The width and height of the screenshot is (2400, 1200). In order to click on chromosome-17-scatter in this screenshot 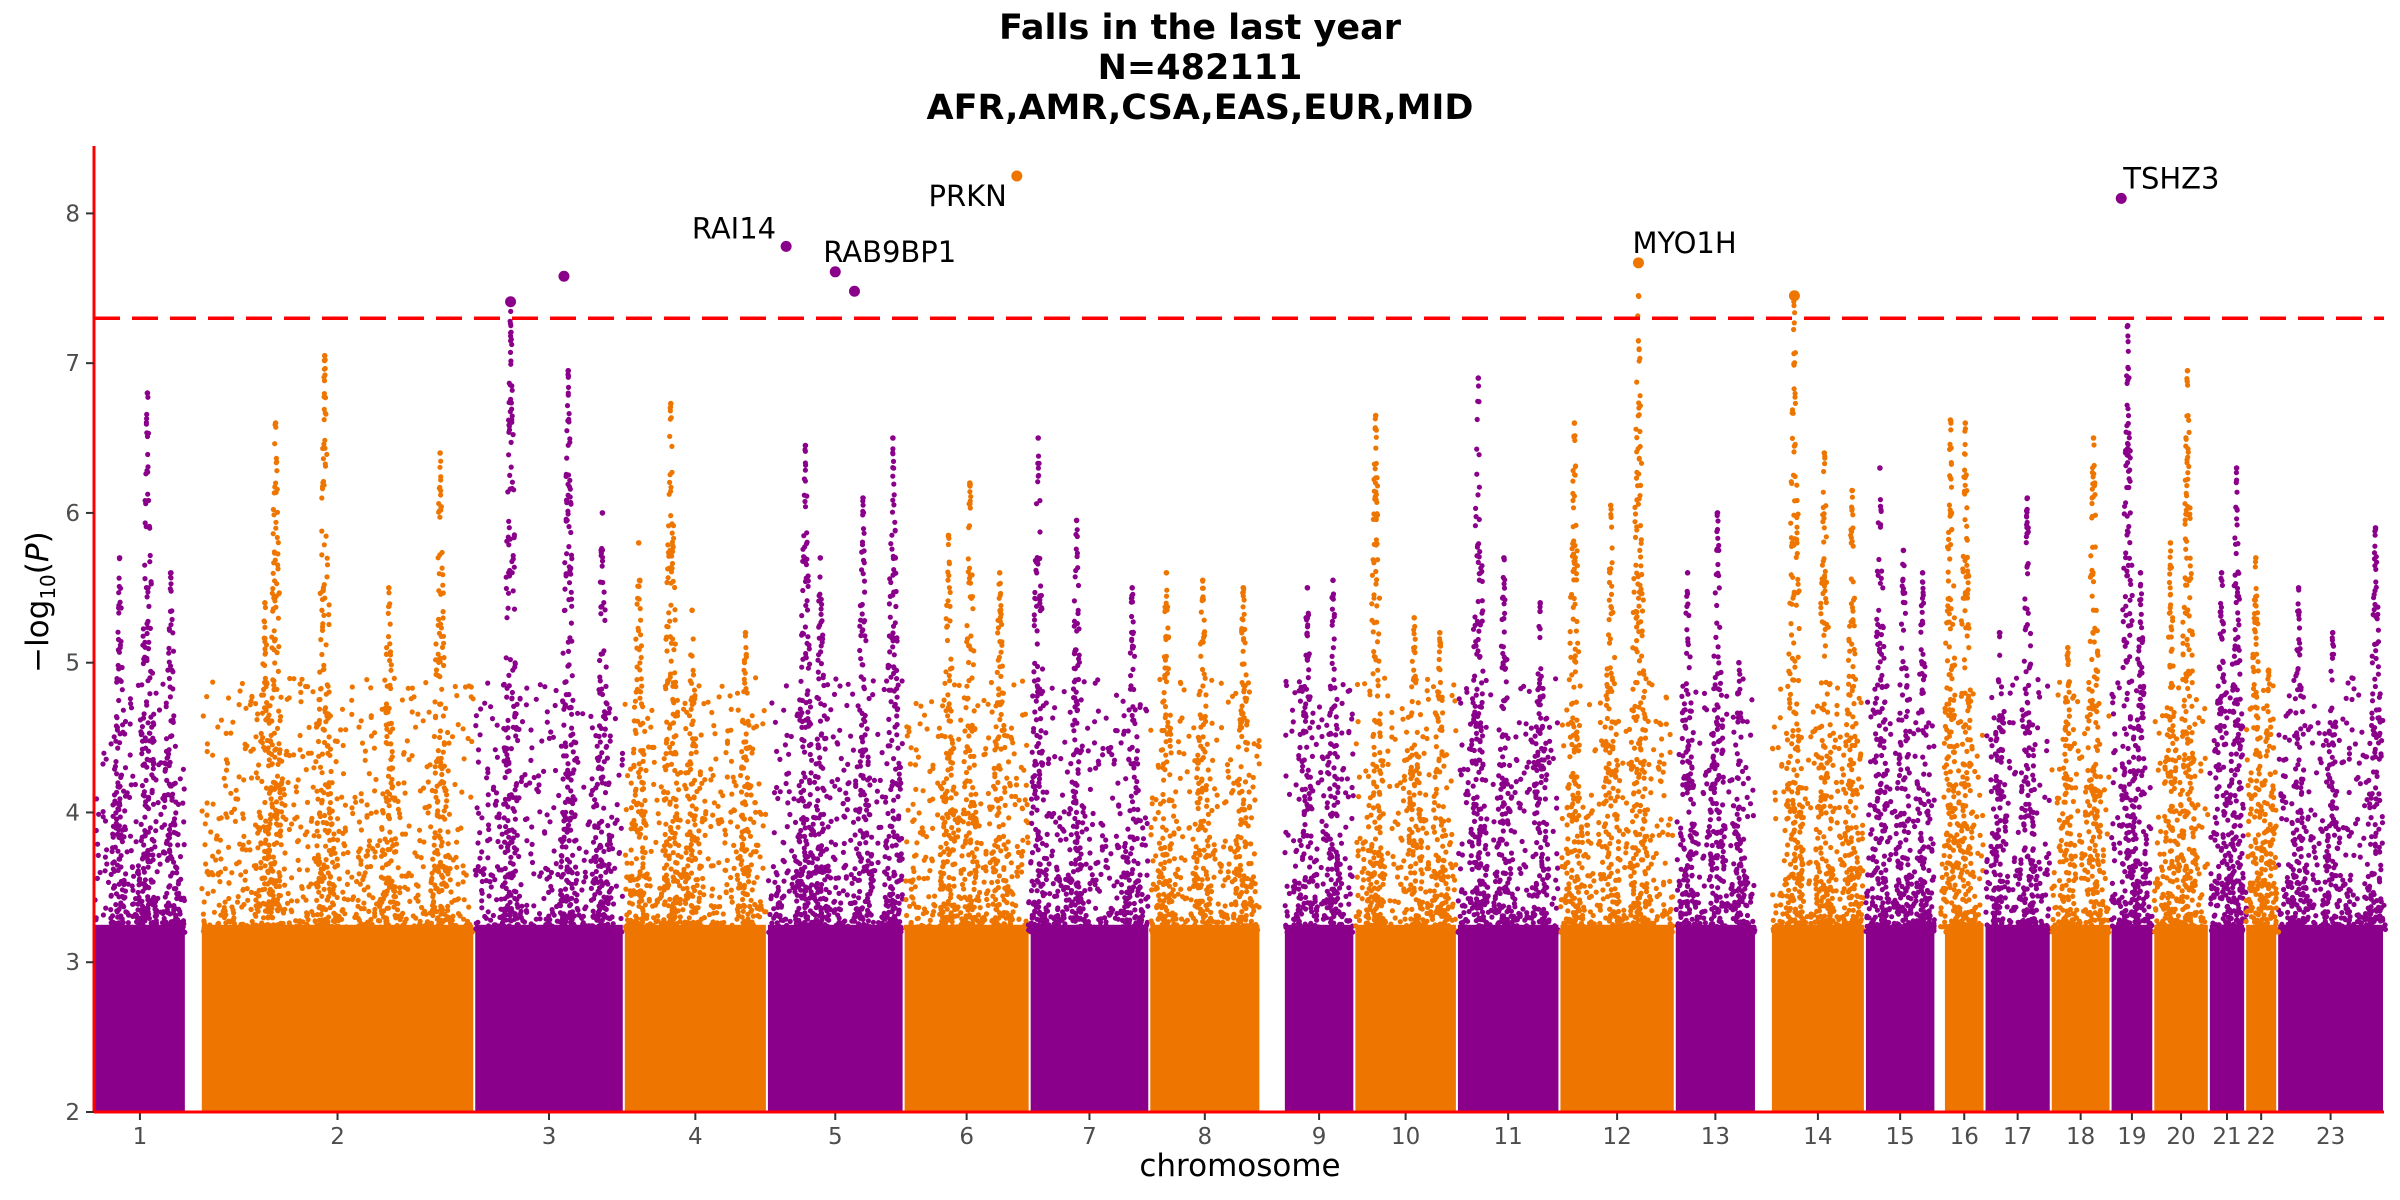, I will do `click(2018, 805)`.